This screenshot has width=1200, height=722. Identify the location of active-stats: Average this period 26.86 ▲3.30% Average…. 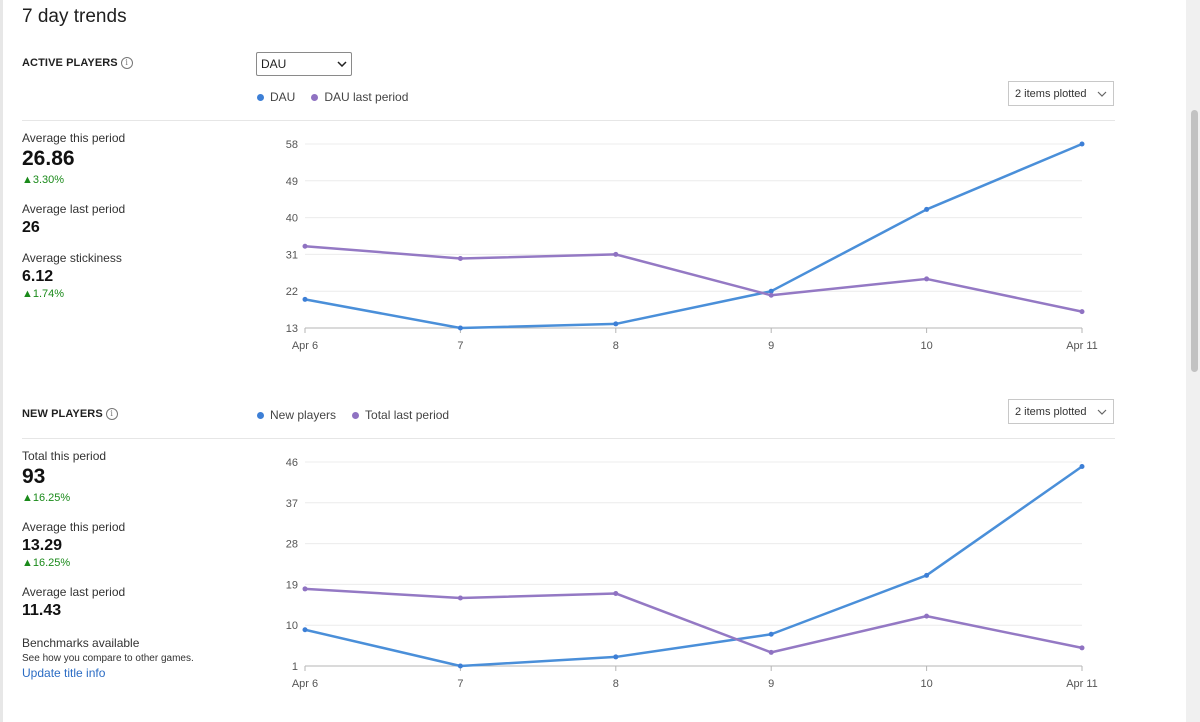
(73, 215).